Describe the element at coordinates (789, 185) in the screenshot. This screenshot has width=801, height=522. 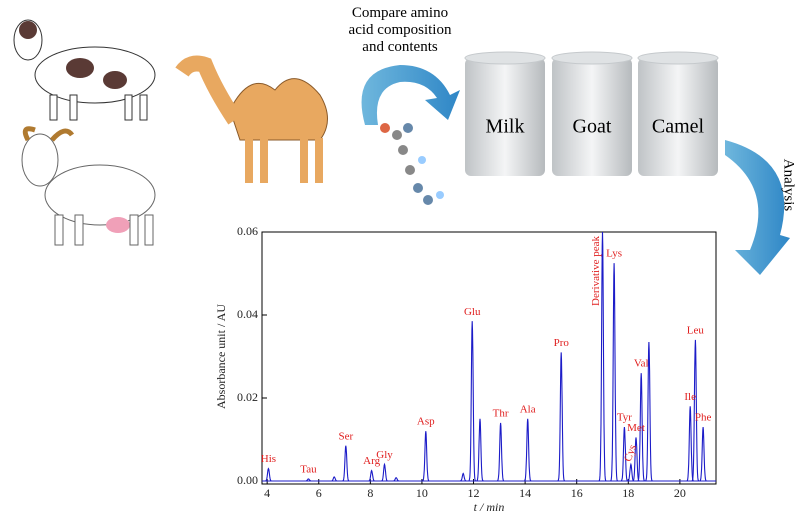
I see `analysis-label: Analysis` at that location.